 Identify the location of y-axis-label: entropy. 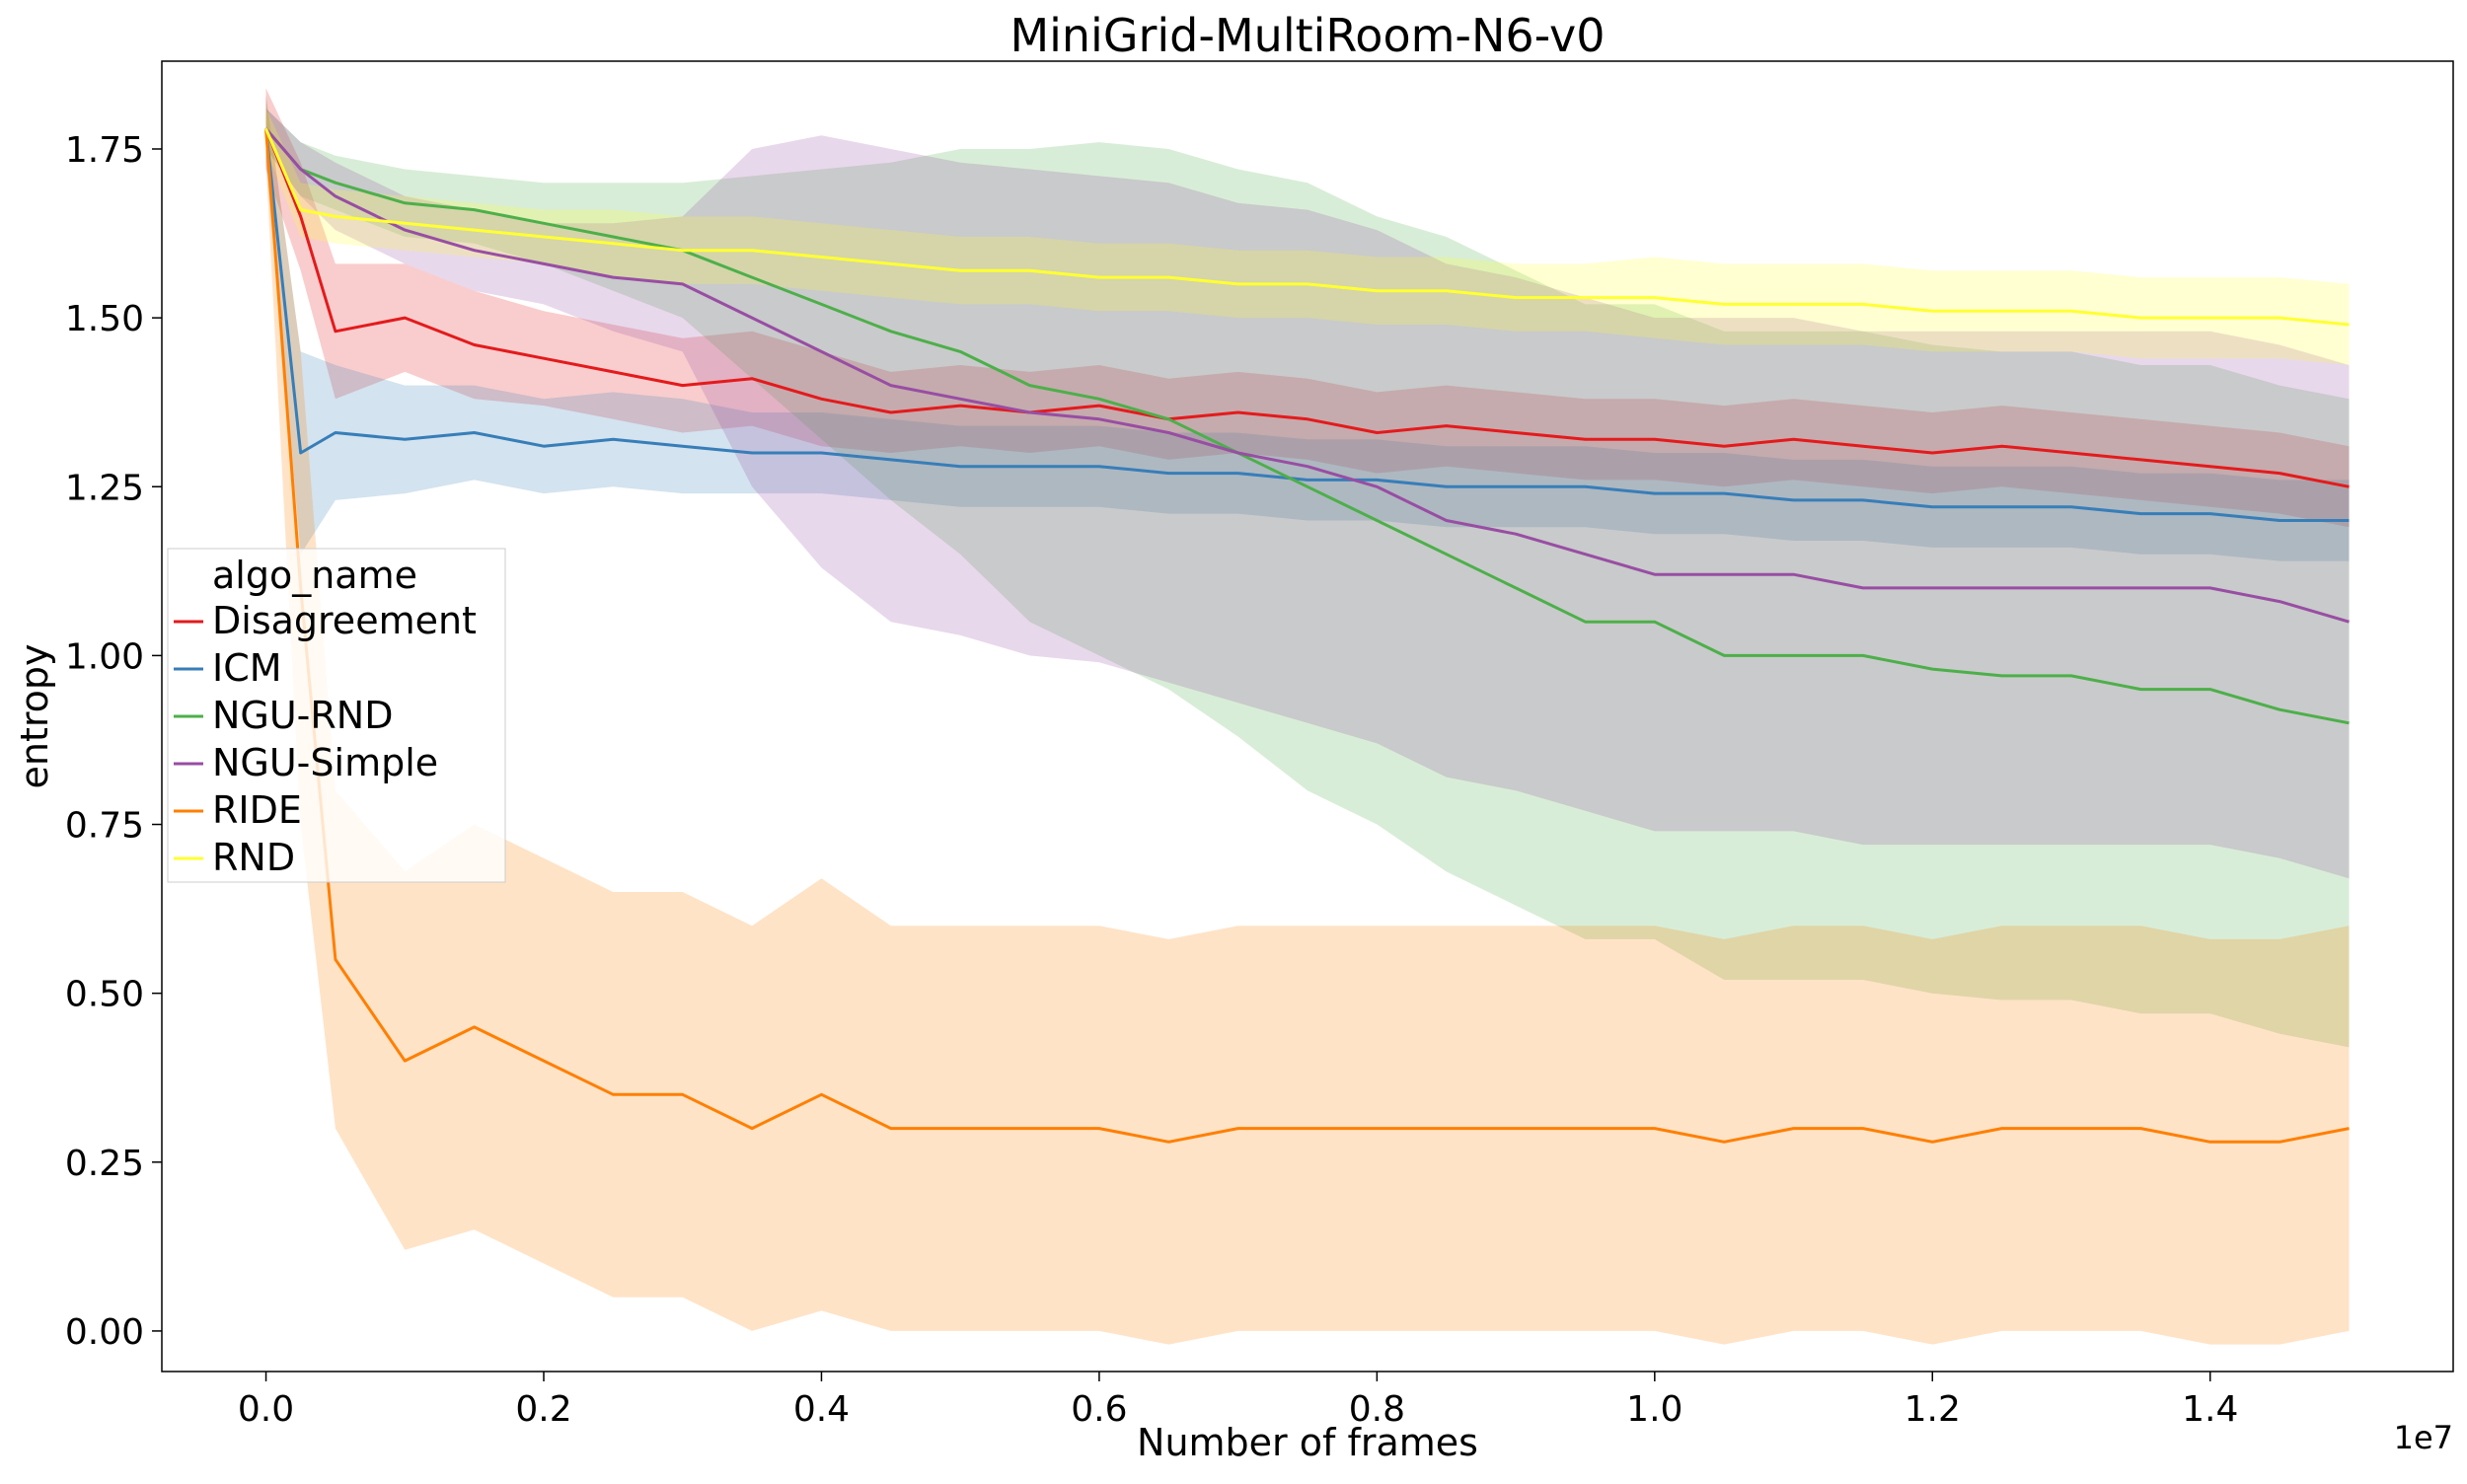
(34, 715).